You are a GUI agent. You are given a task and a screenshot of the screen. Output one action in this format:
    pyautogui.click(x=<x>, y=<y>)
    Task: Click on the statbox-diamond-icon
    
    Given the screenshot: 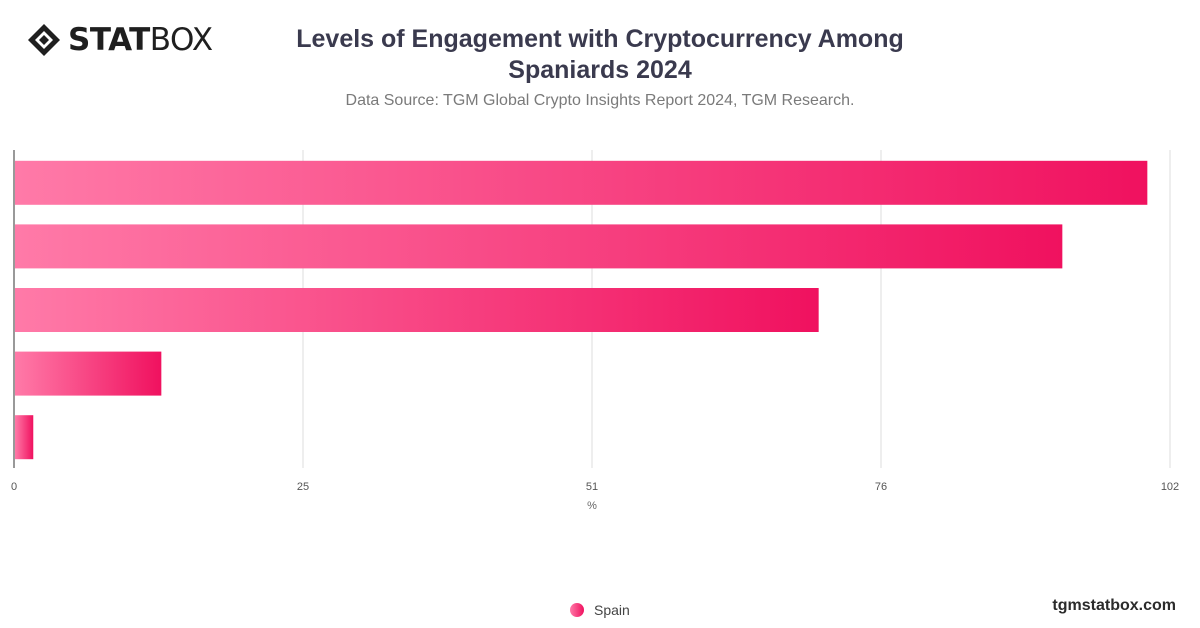 What is the action you would take?
    pyautogui.click(x=44, y=40)
    